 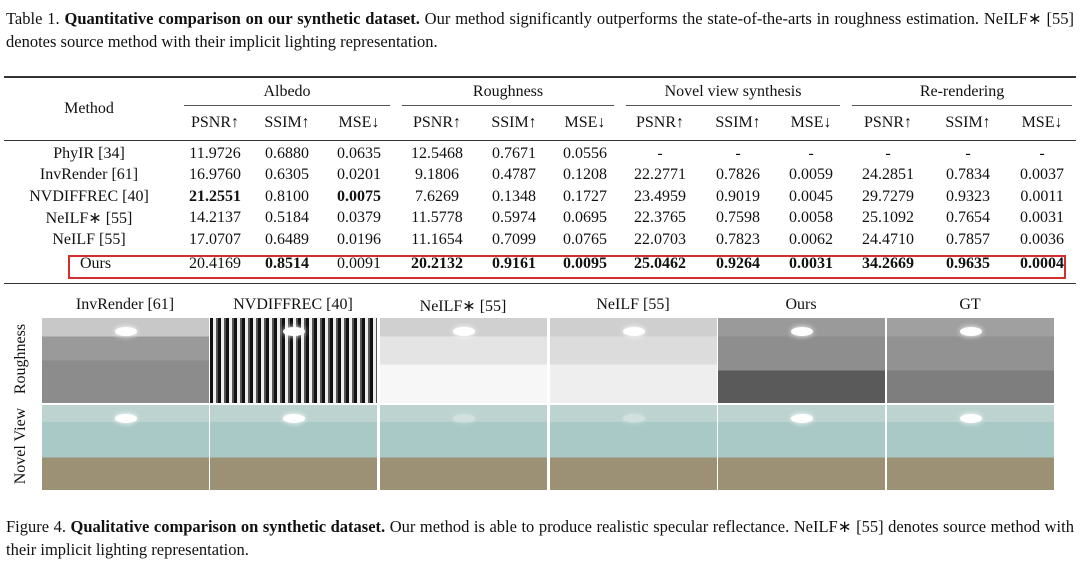 What do you see at coordinates (215, 263) in the screenshot?
I see `value-cell: 20.4169` at bounding box center [215, 263].